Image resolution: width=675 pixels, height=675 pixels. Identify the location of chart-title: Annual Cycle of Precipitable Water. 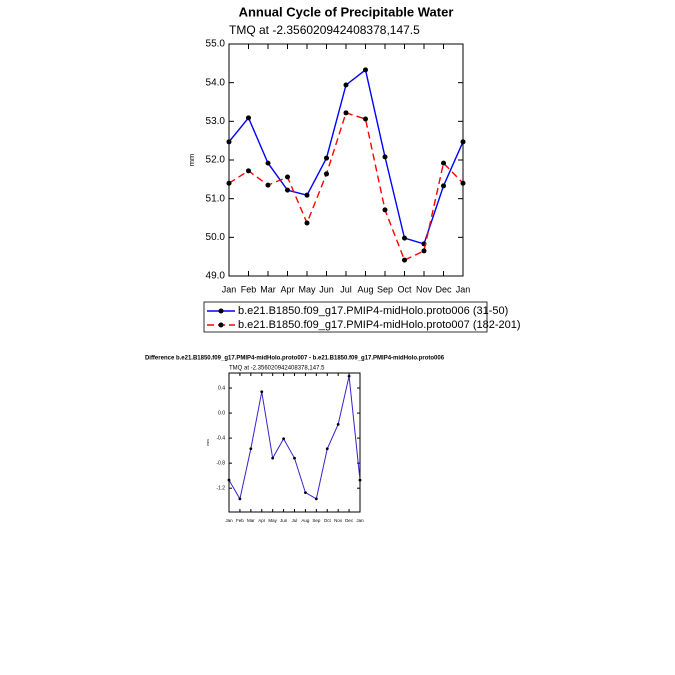
(346, 11).